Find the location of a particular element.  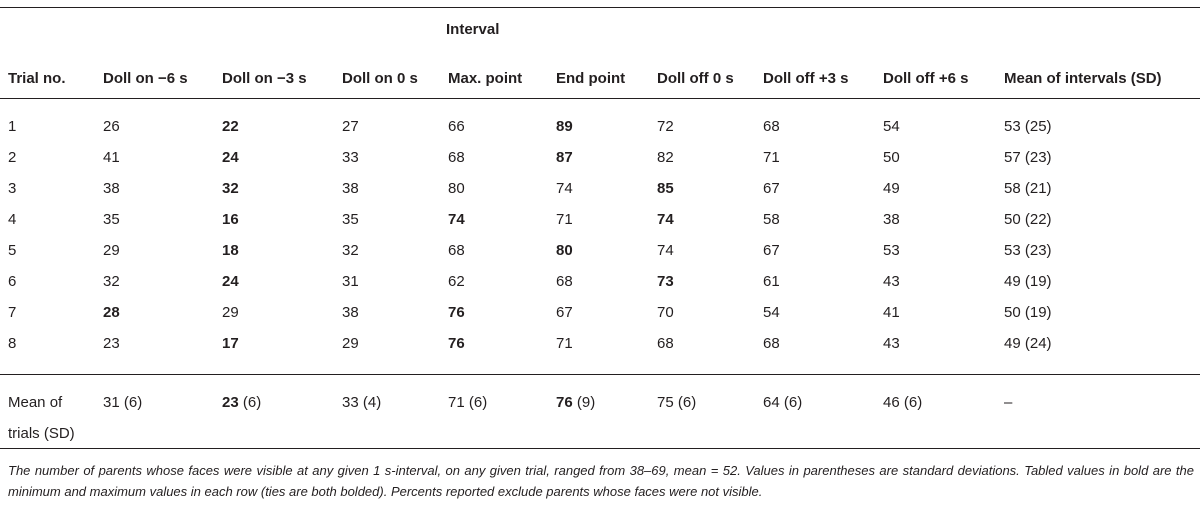

table-cell: 50 is located at coordinates (891, 157).